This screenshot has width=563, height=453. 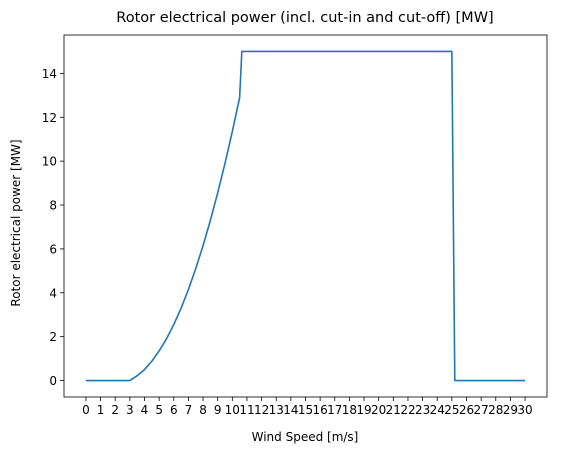 I want to click on y-tick-label: 6, so click(x=53, y=249).